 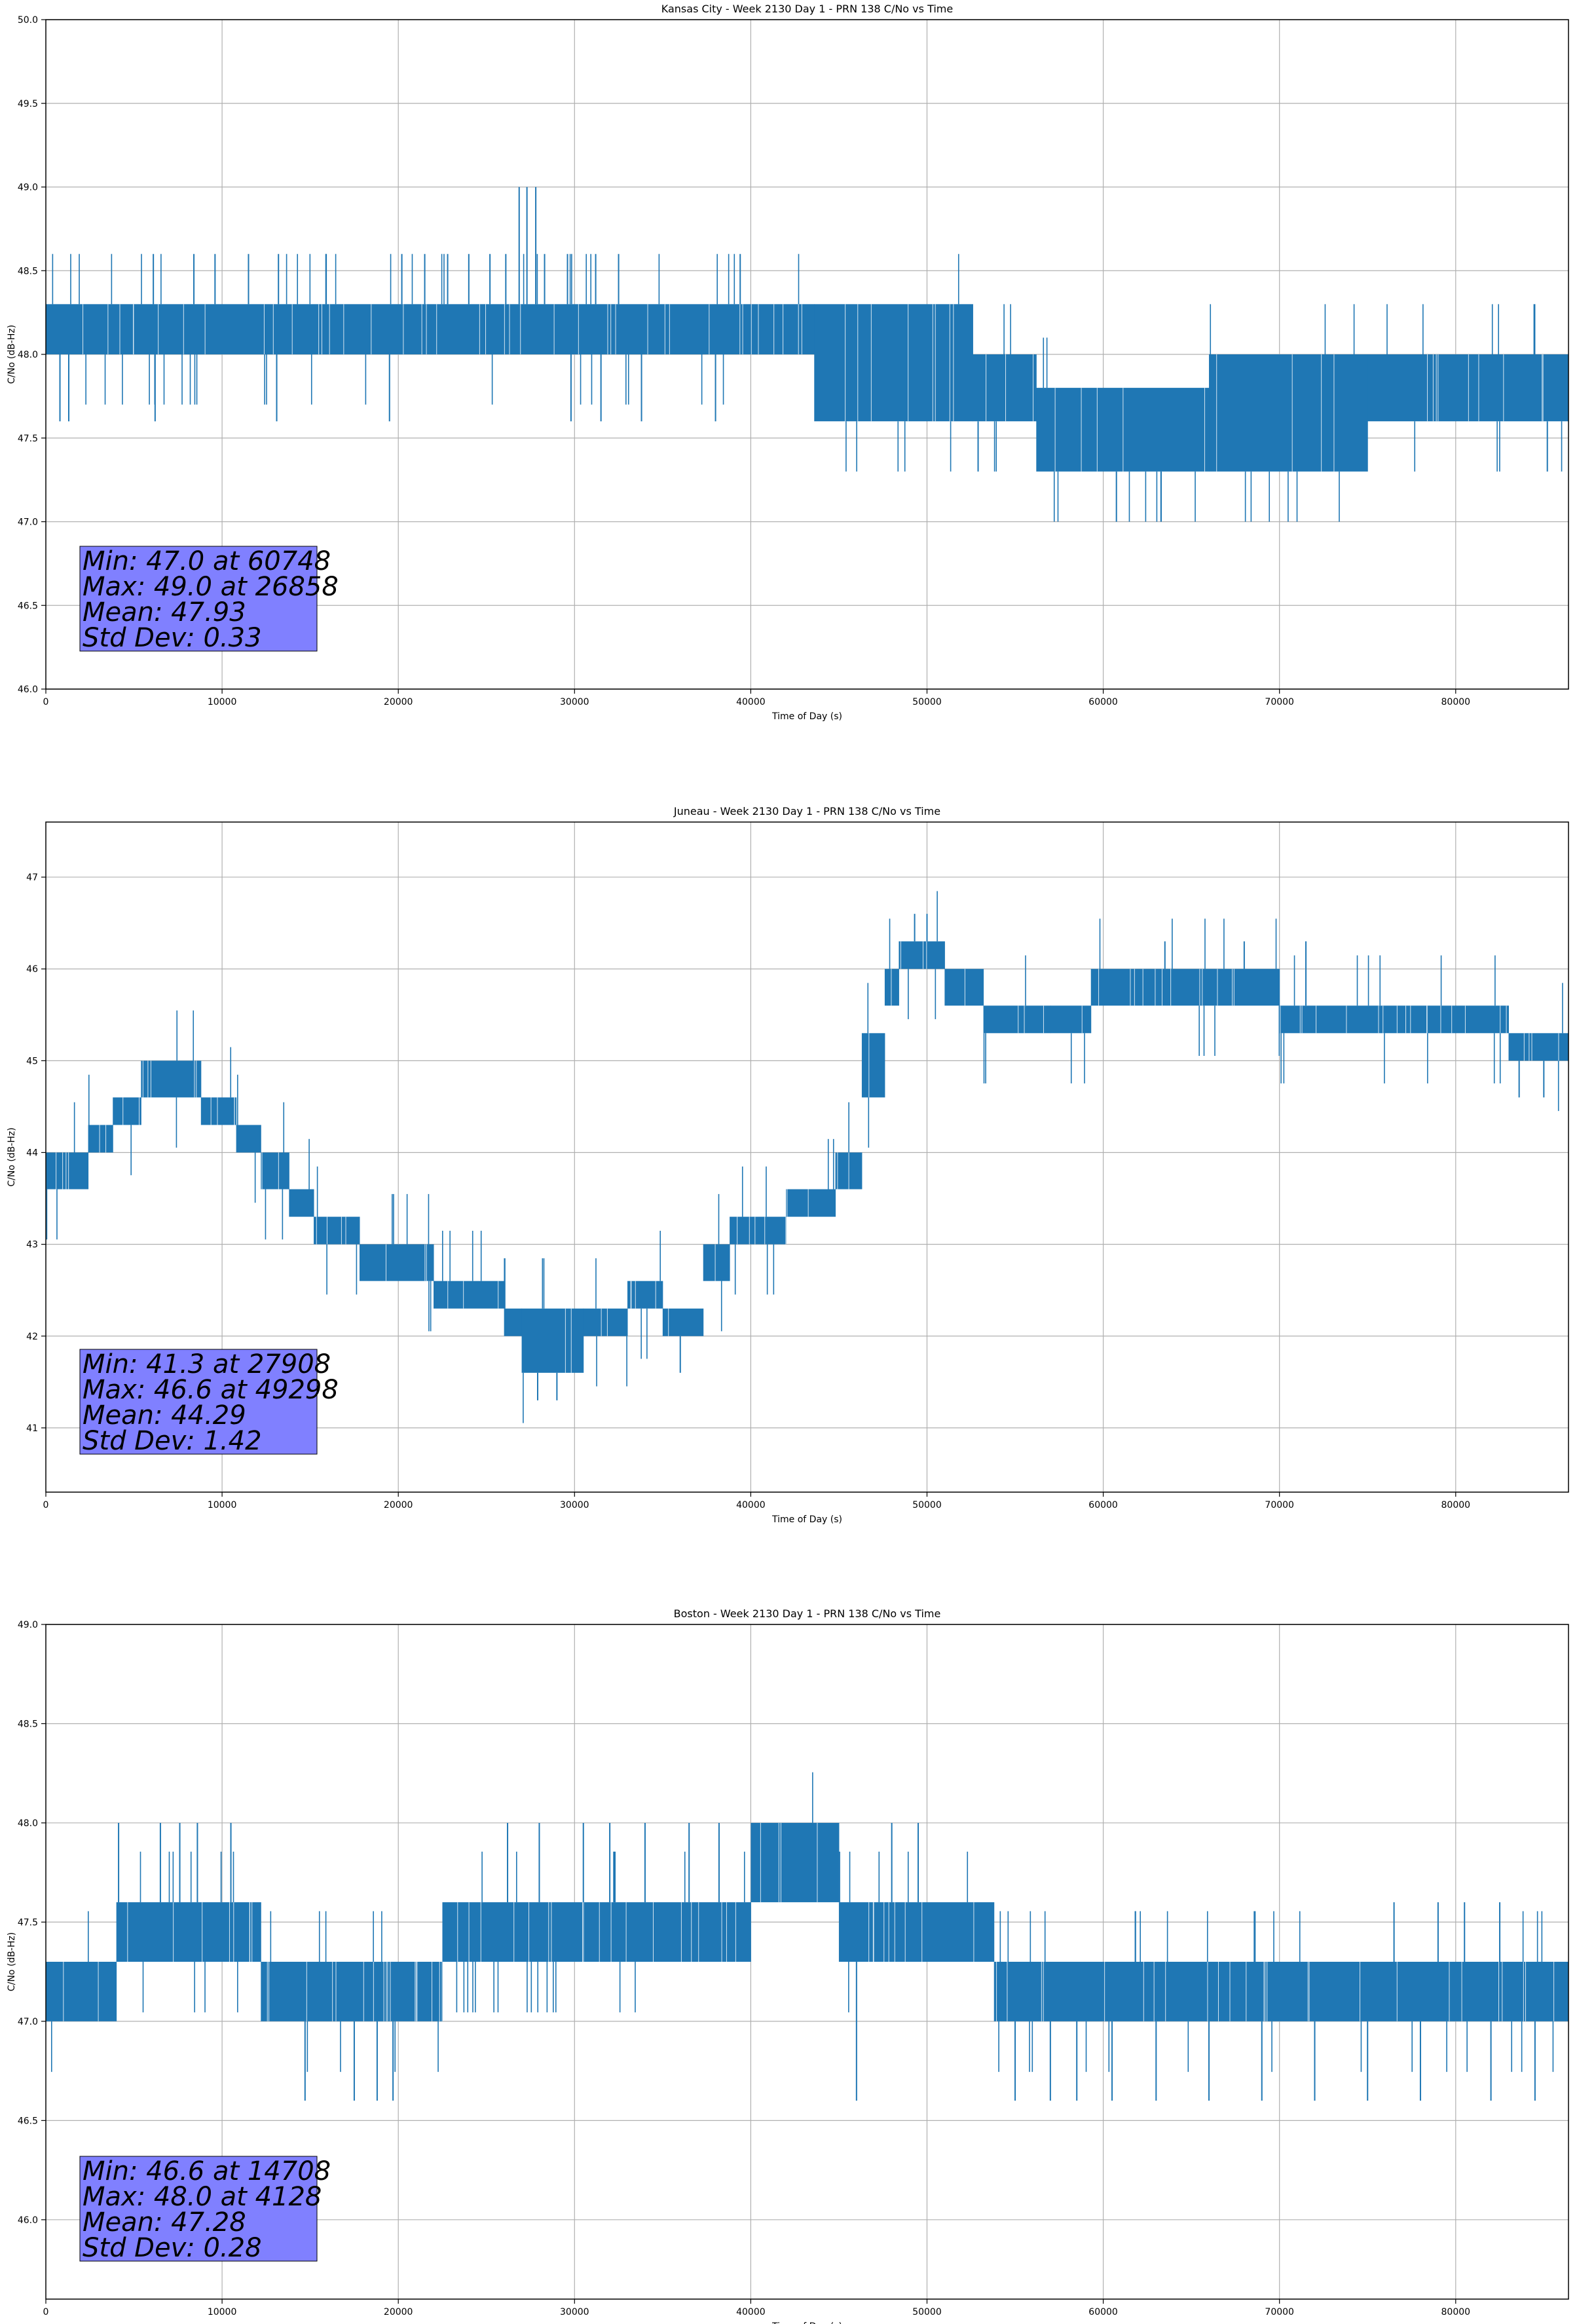 I want to click on series, so click(x=807, y=1936).